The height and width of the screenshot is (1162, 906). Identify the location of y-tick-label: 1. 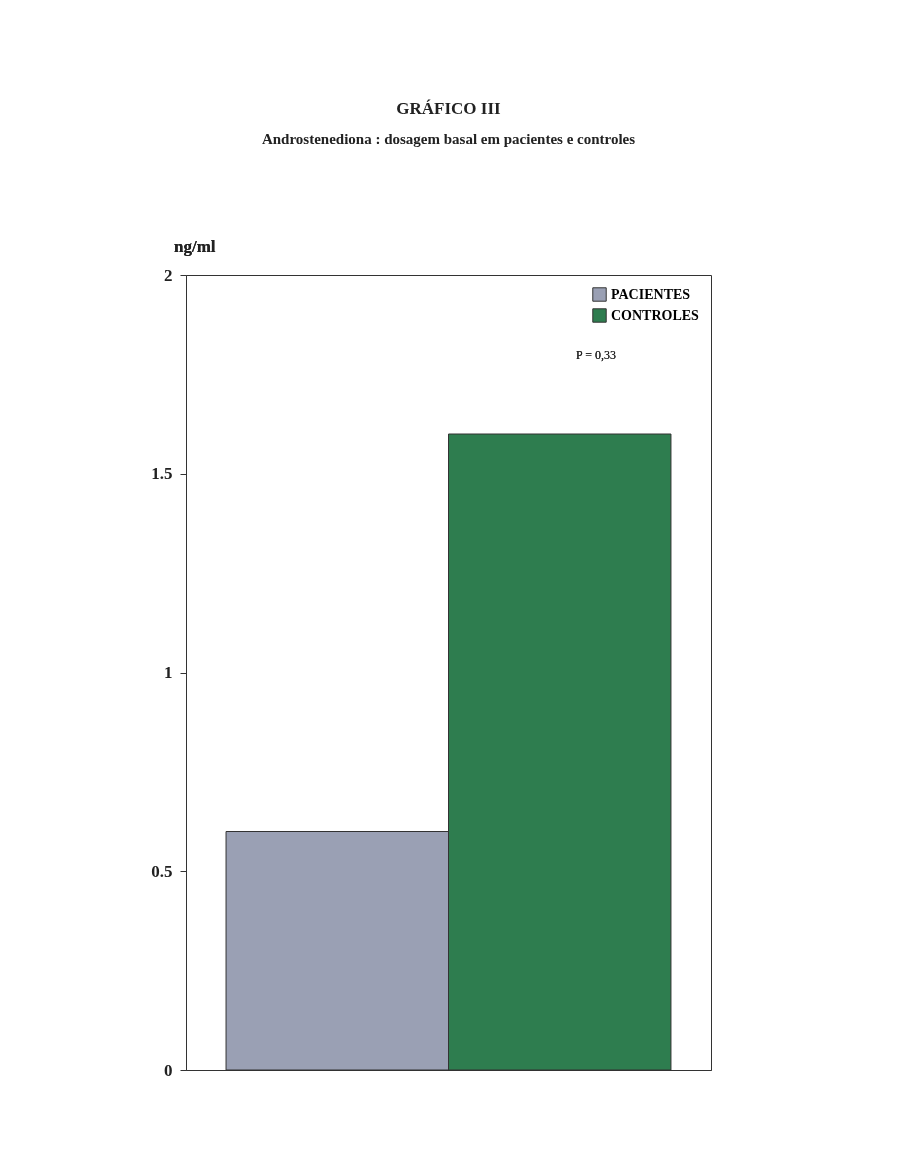
(168, 672).